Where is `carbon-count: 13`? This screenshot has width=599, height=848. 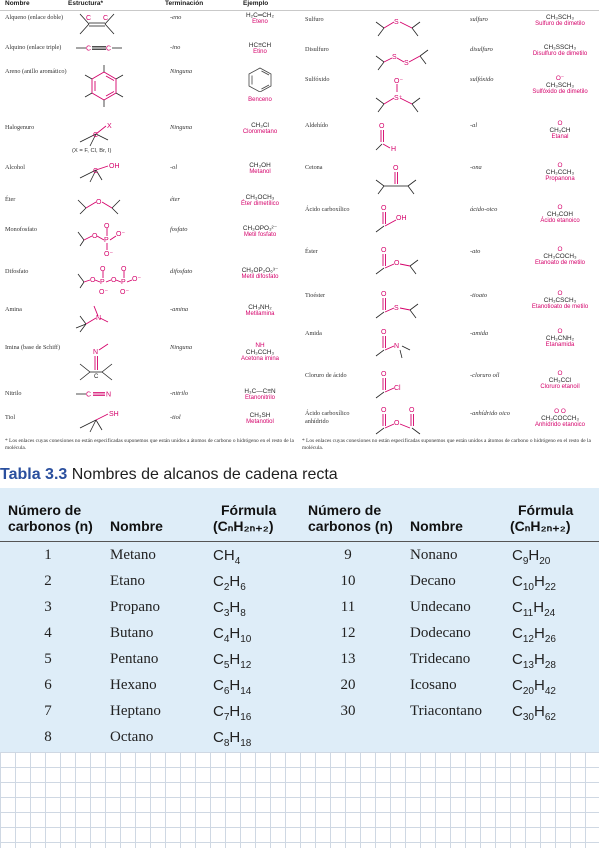 carbon-count: 13 is located at coordinates (348, 659).